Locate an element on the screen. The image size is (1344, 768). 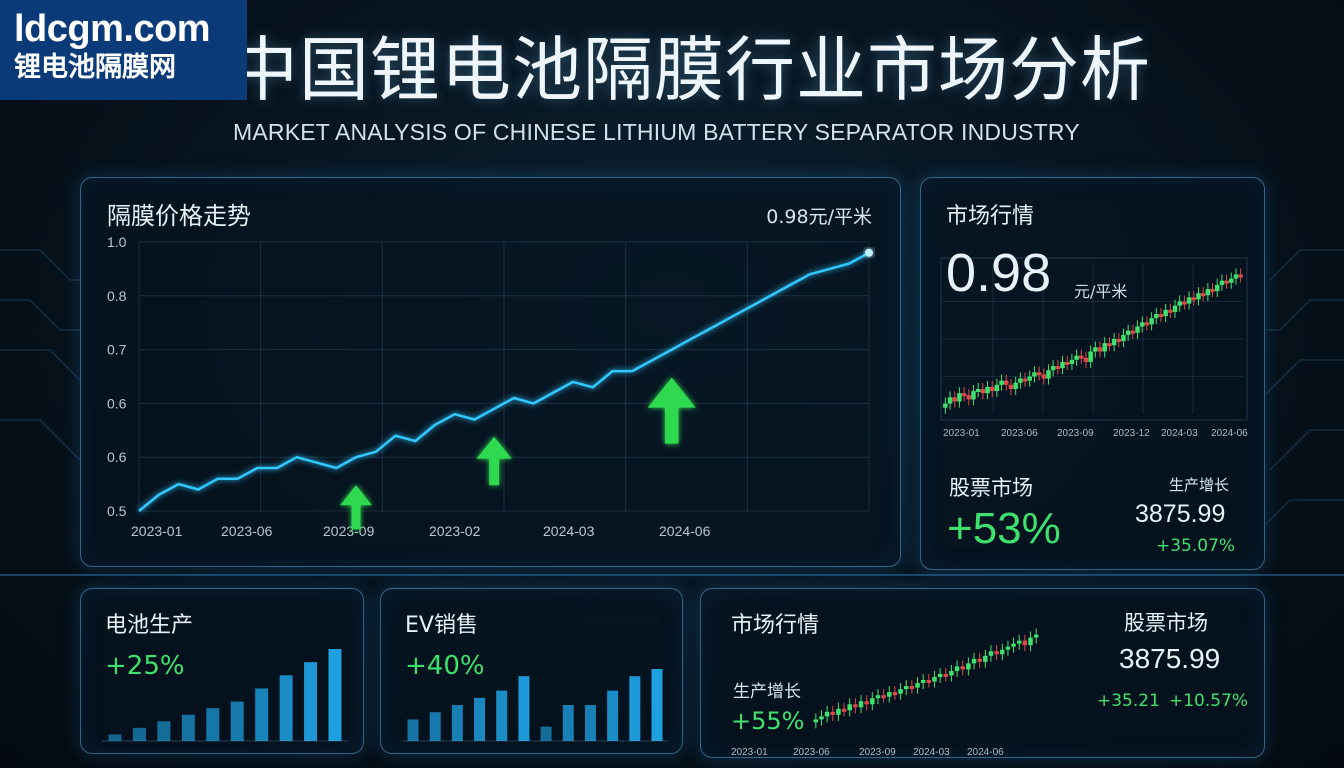
x-tick-label: 2023-02 is located at coordinates (455, 531).